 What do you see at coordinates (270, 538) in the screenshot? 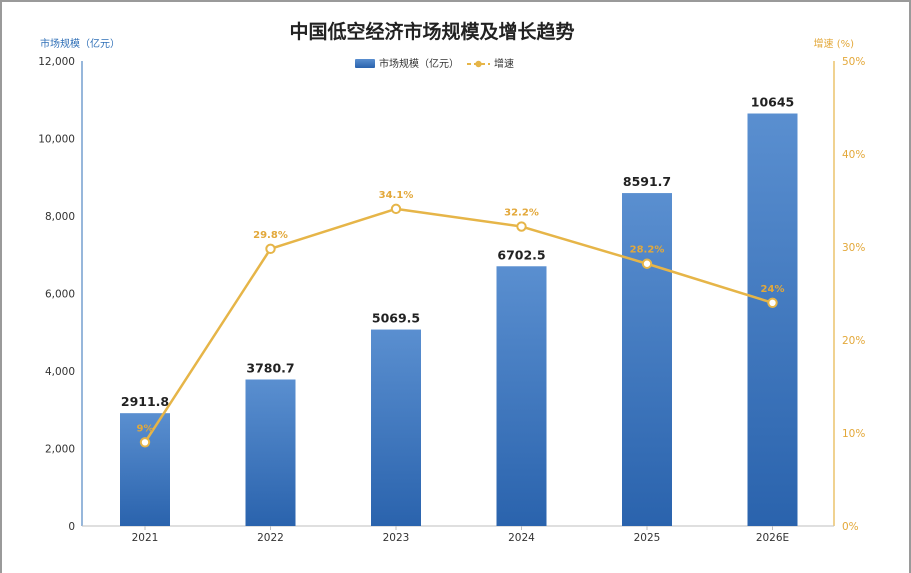
I see `x-tick-label: 2022` at bounding box center [270, 538].